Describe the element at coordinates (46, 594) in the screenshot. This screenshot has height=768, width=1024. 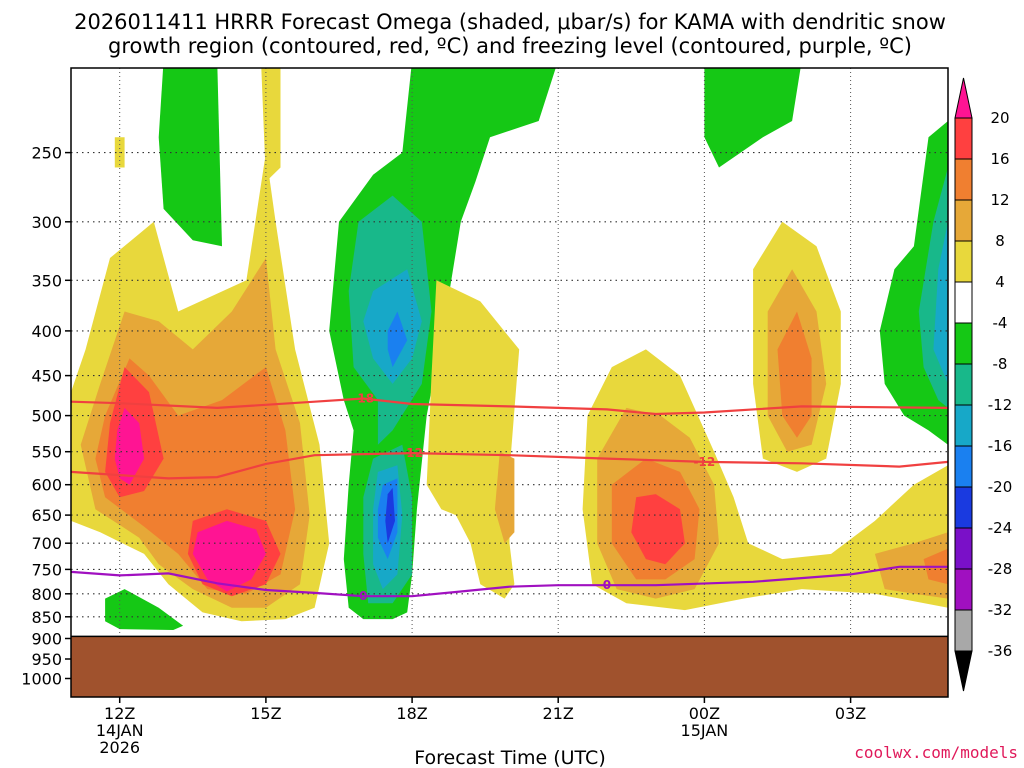
I see `y-tick-label: 800` at that location.